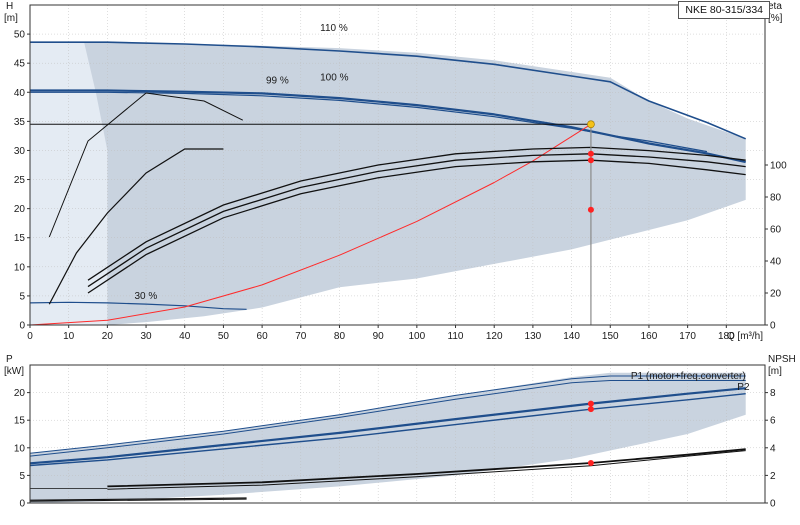  I want to click on power-y2tick-label: 8, so click(773, 393).